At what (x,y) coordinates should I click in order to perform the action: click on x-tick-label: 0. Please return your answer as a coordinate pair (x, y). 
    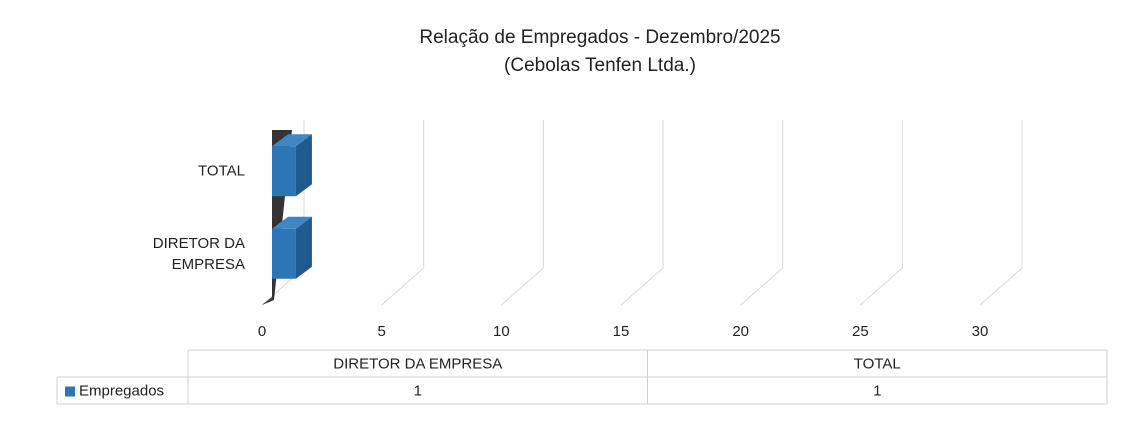
    Looking at the image, I should click on (262, 331).